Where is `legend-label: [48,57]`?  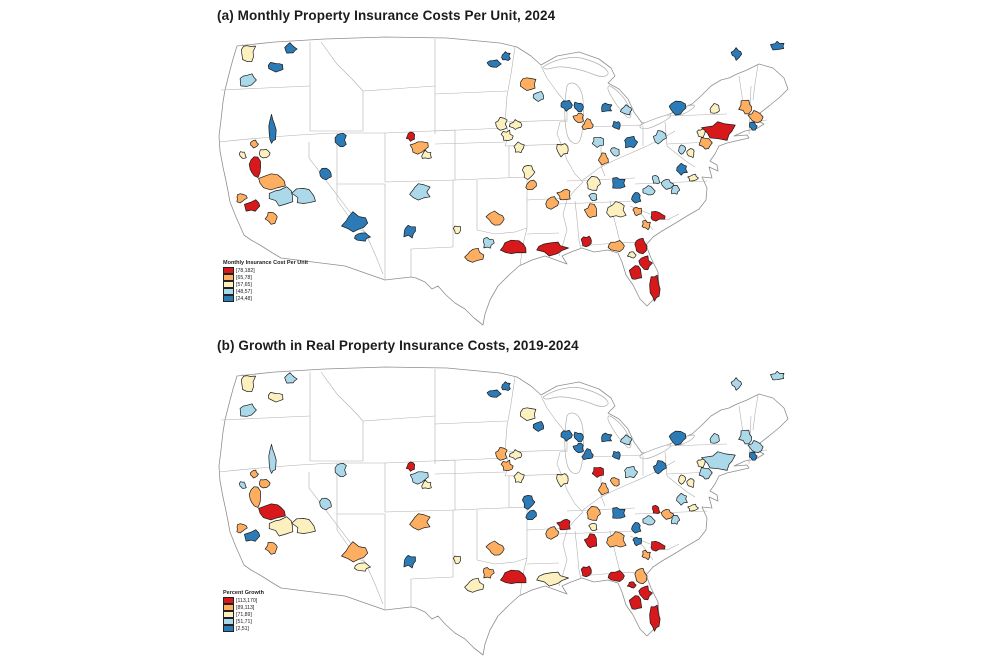 legend-label: [48,57] is located at coordinates (244, 291).